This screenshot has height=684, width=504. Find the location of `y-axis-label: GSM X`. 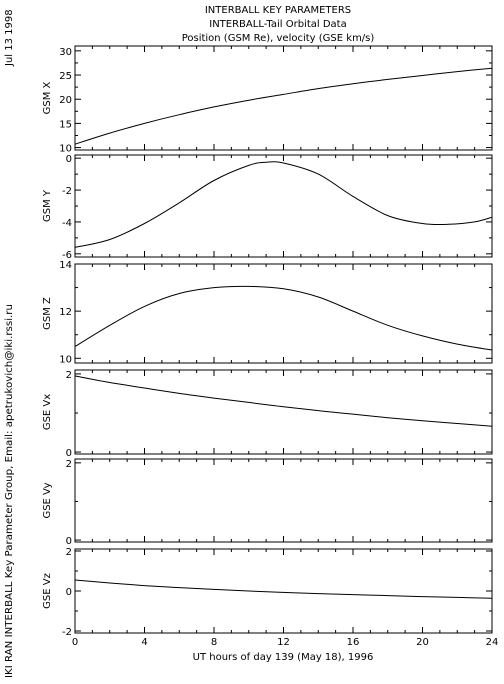

y-axis-label: GSM X is located at coordinates (47, 97).